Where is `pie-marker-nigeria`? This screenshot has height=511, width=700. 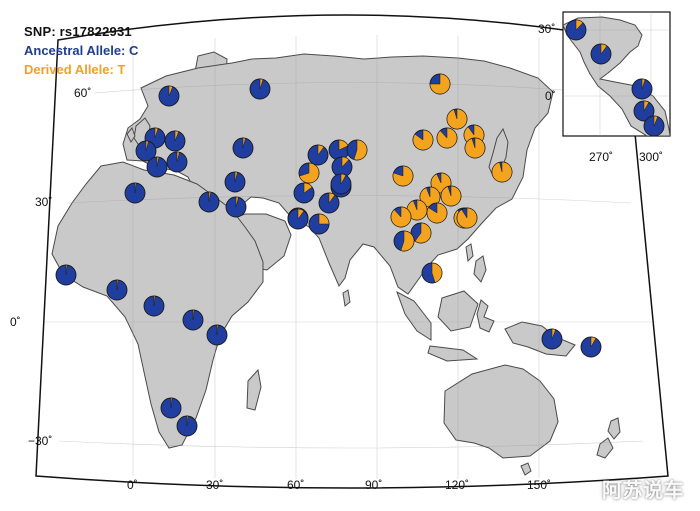 pie-marker-nigeria is located at coordinates (154, 306).